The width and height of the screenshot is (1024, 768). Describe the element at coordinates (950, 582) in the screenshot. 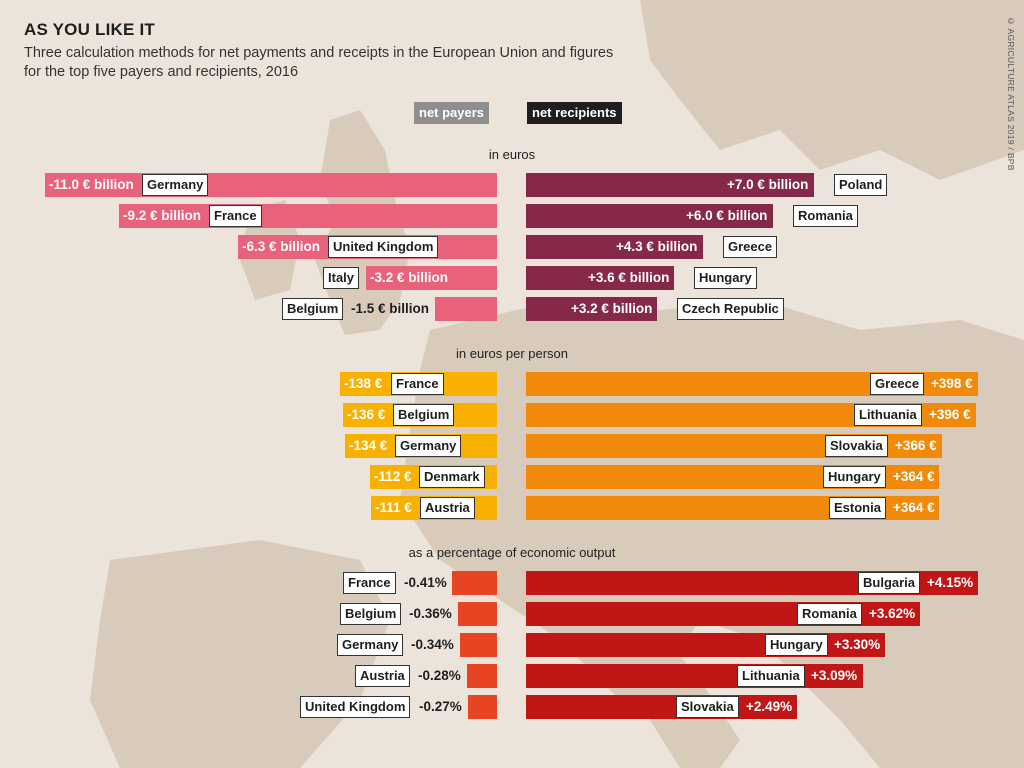

I see `recipient-value-label: +4.15%` at that location.